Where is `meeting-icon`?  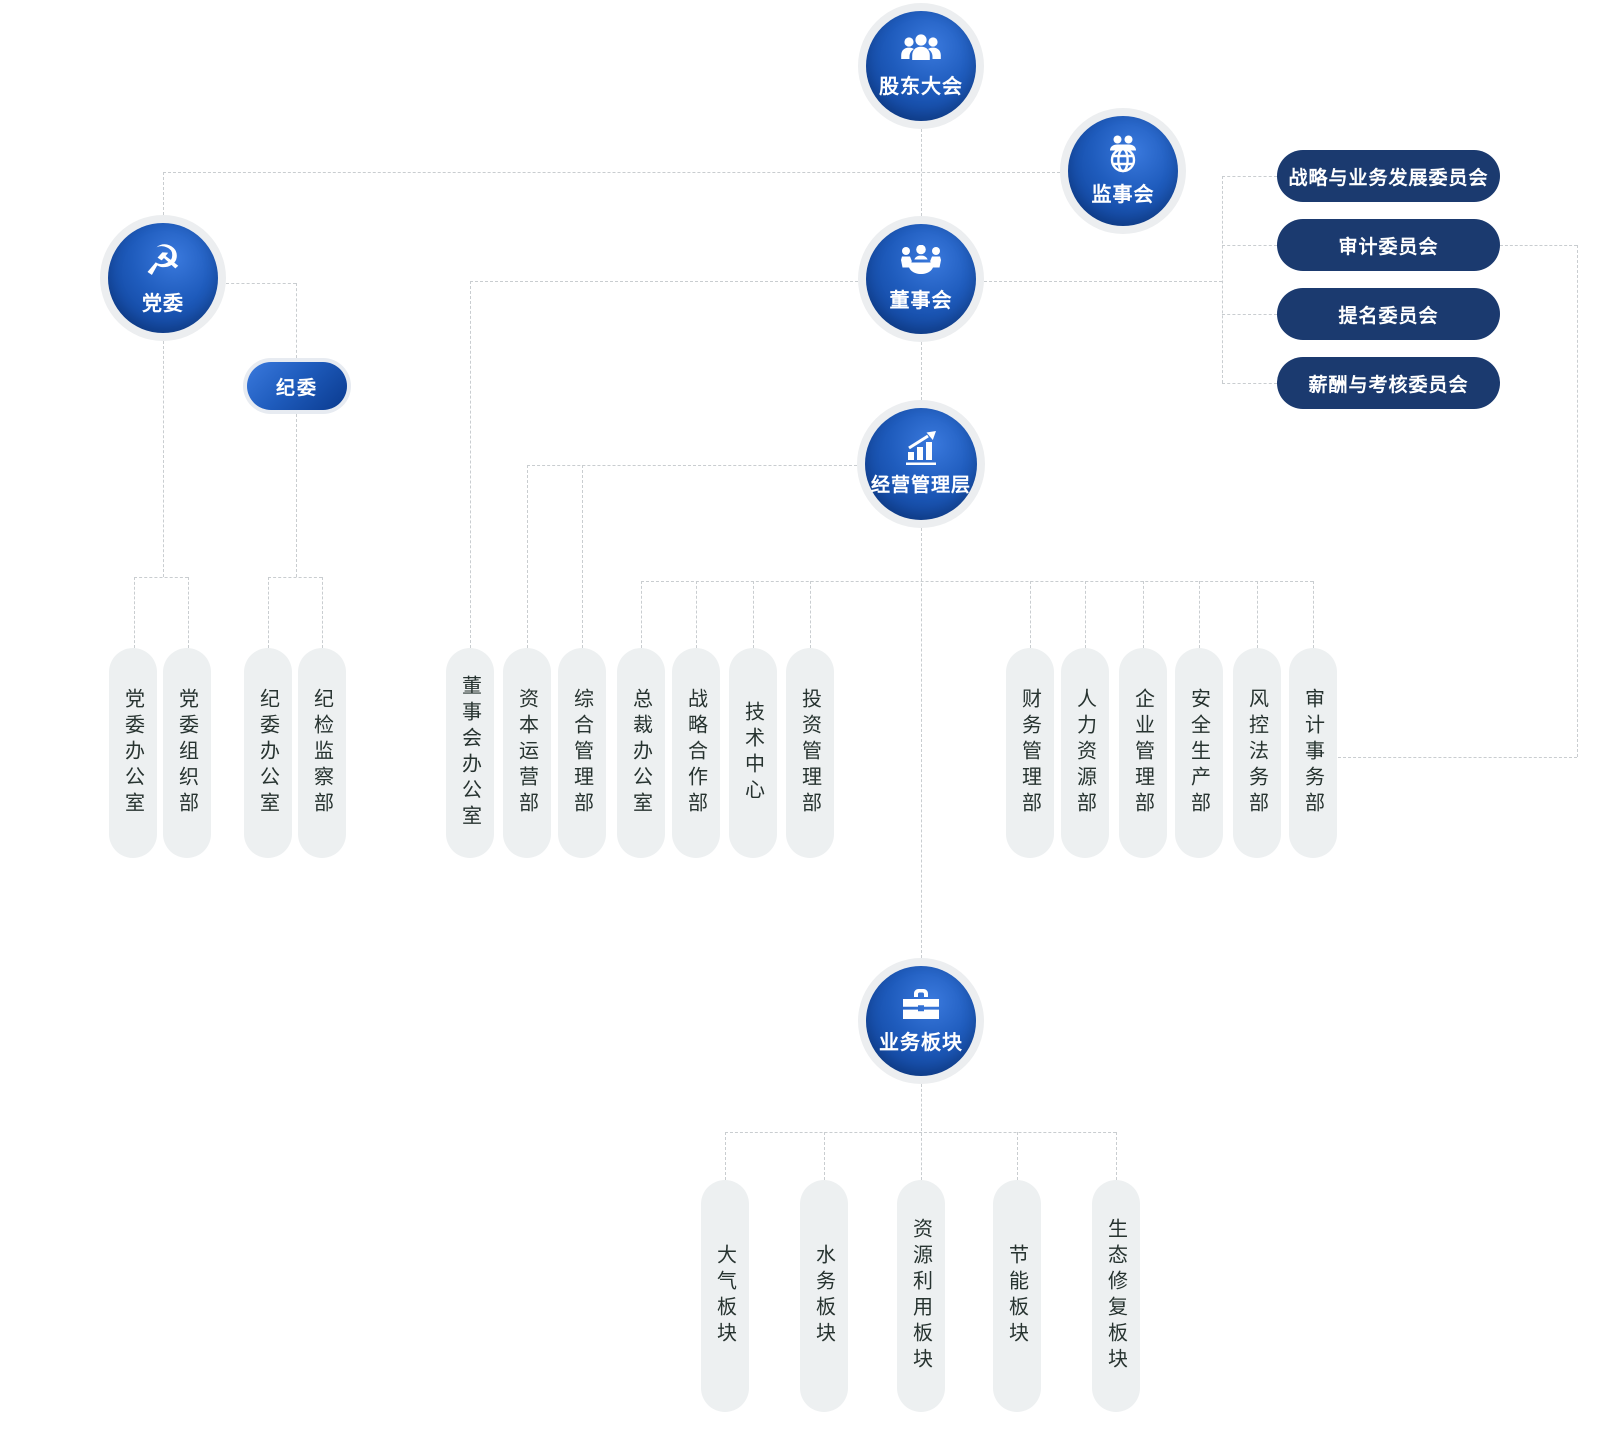 meeting-icon is located at coordinates (921, 262).